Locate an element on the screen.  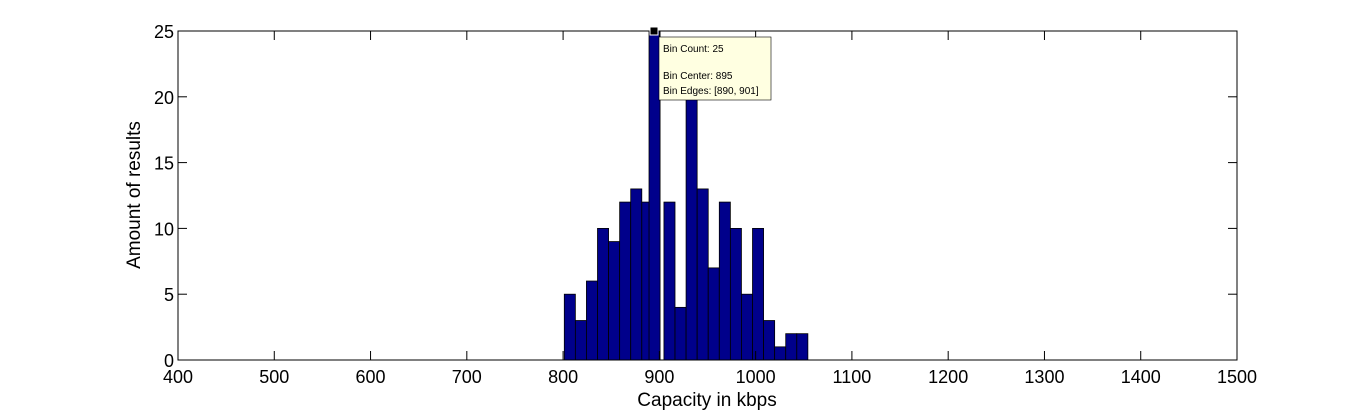
x-tick-label: 1200 is located at coordinates (948, 377).